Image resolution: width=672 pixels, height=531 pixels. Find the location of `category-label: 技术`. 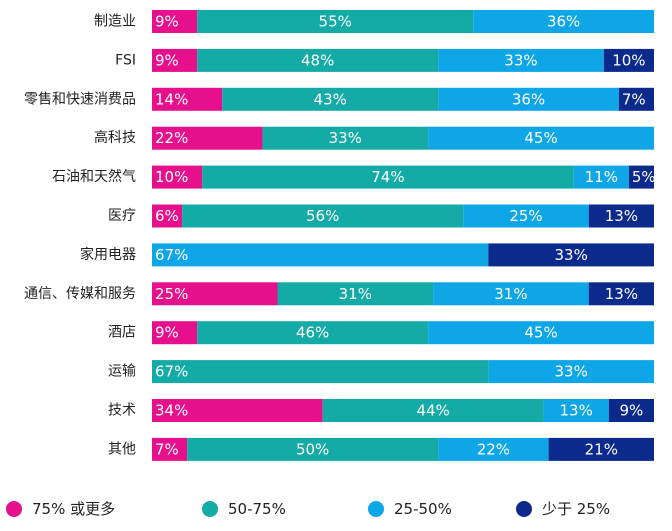

category-label: 技术 is located at coordinates (122, 411).